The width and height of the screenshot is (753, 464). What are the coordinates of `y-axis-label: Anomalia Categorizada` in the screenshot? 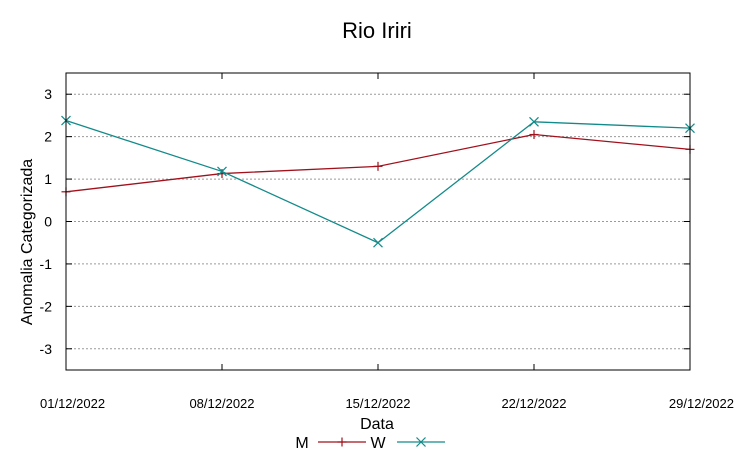 It's located at (27, 242).